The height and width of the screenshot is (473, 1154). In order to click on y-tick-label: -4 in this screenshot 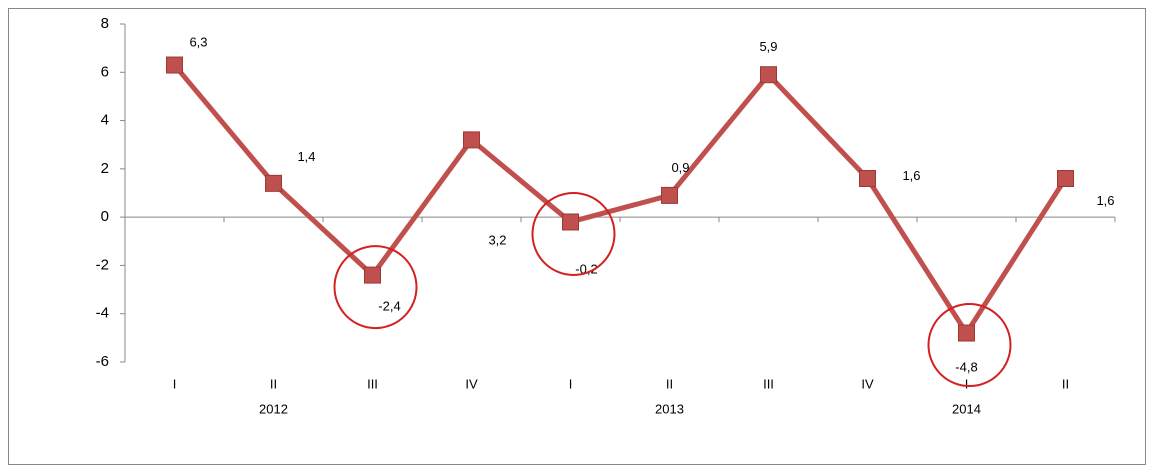, I will do `click(102, 313)`.